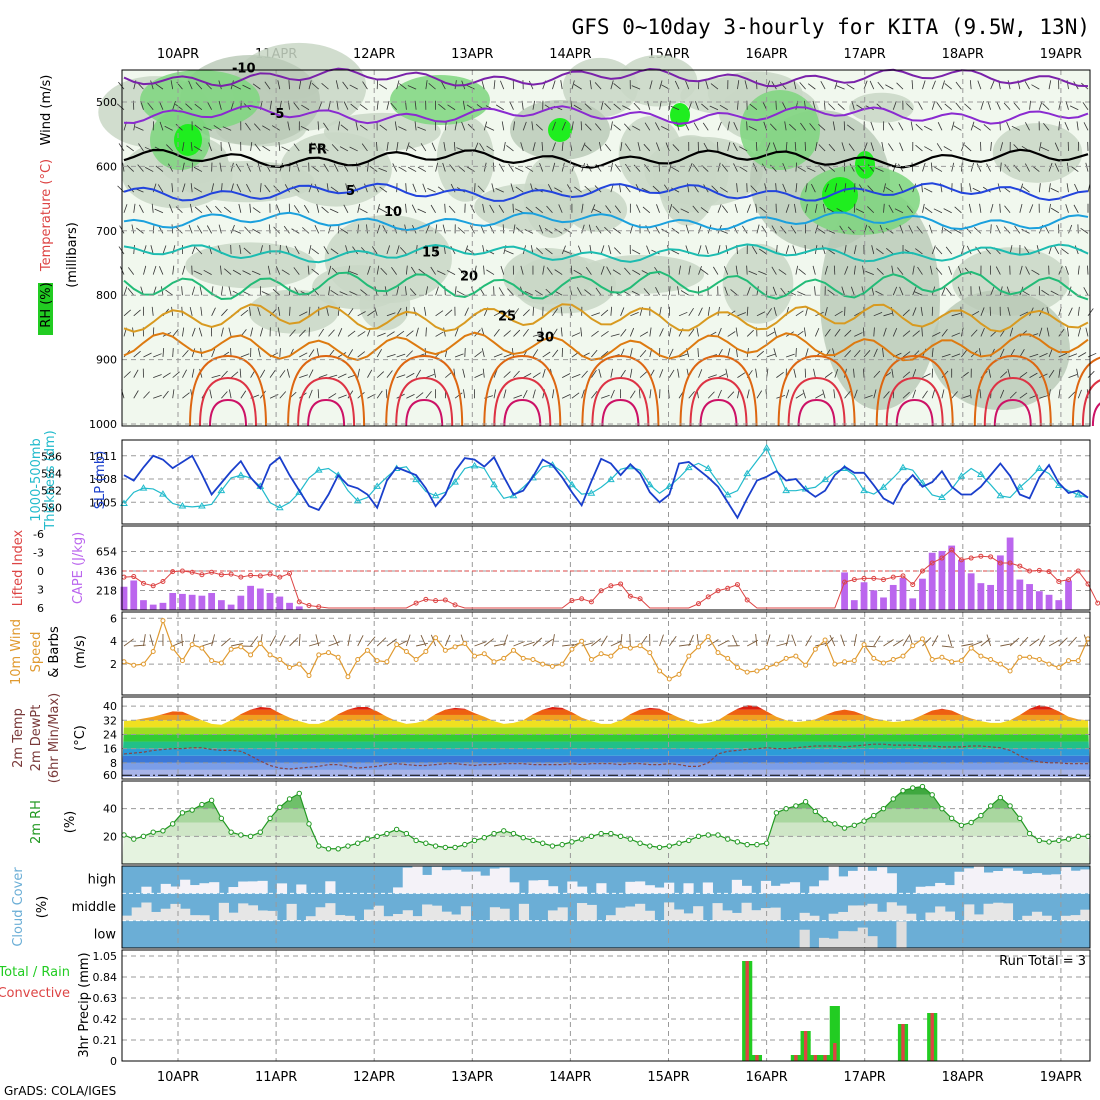 The image size is (1100, 1100). I want to click on contour-label: 20, so click(469, 277).